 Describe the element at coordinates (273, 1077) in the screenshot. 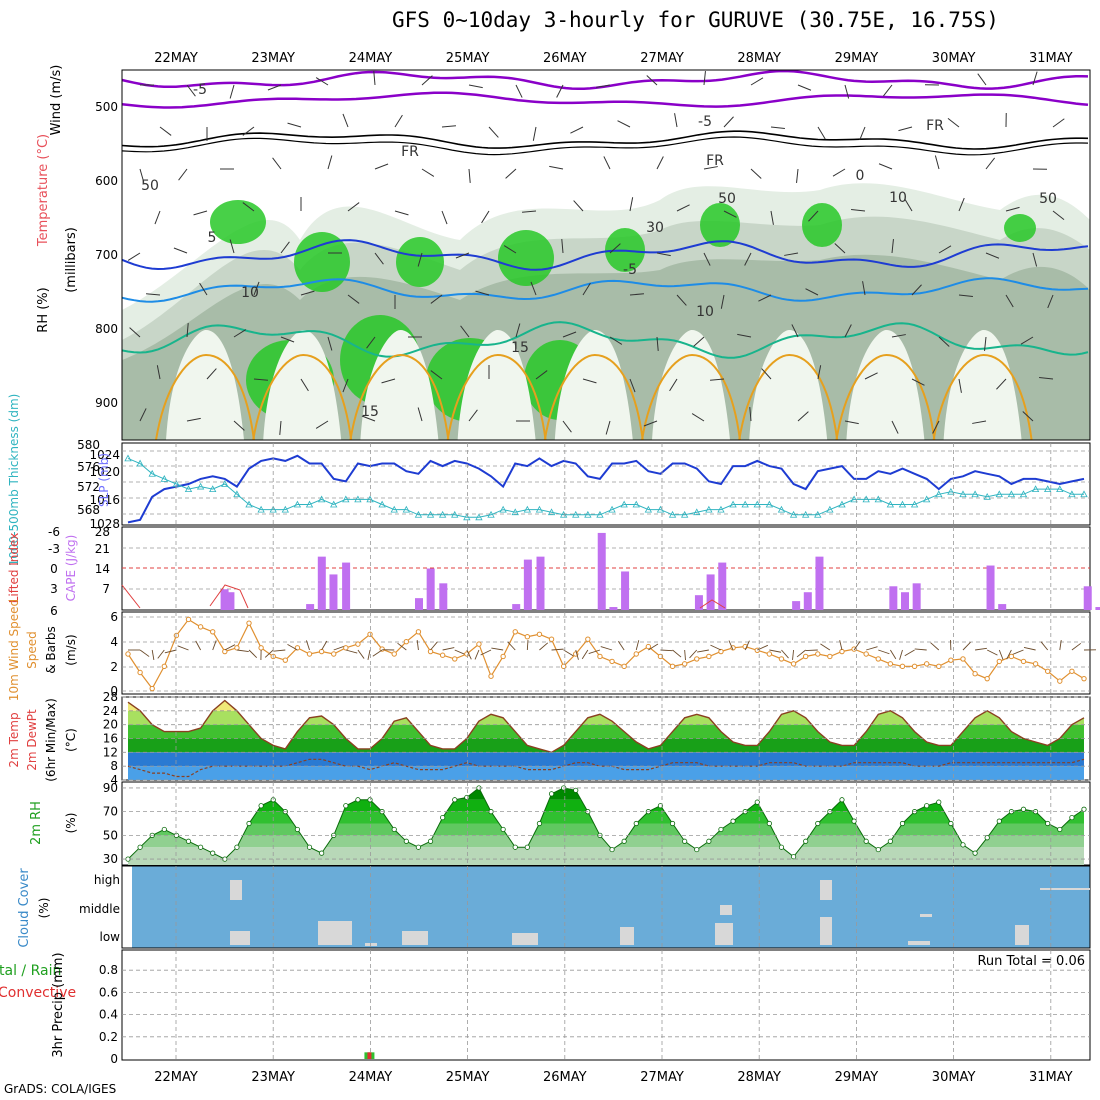

I see `date-label-bottom: 23MAY` at that location.